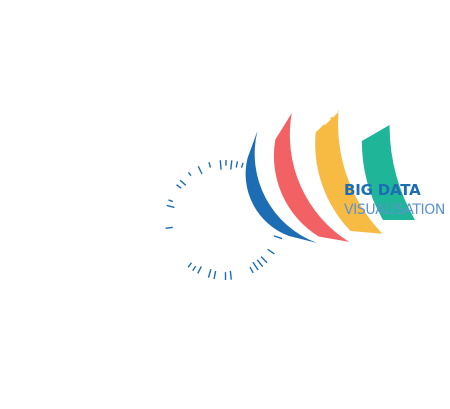  I want to click on ring-yellow-band, so click(349, 172).